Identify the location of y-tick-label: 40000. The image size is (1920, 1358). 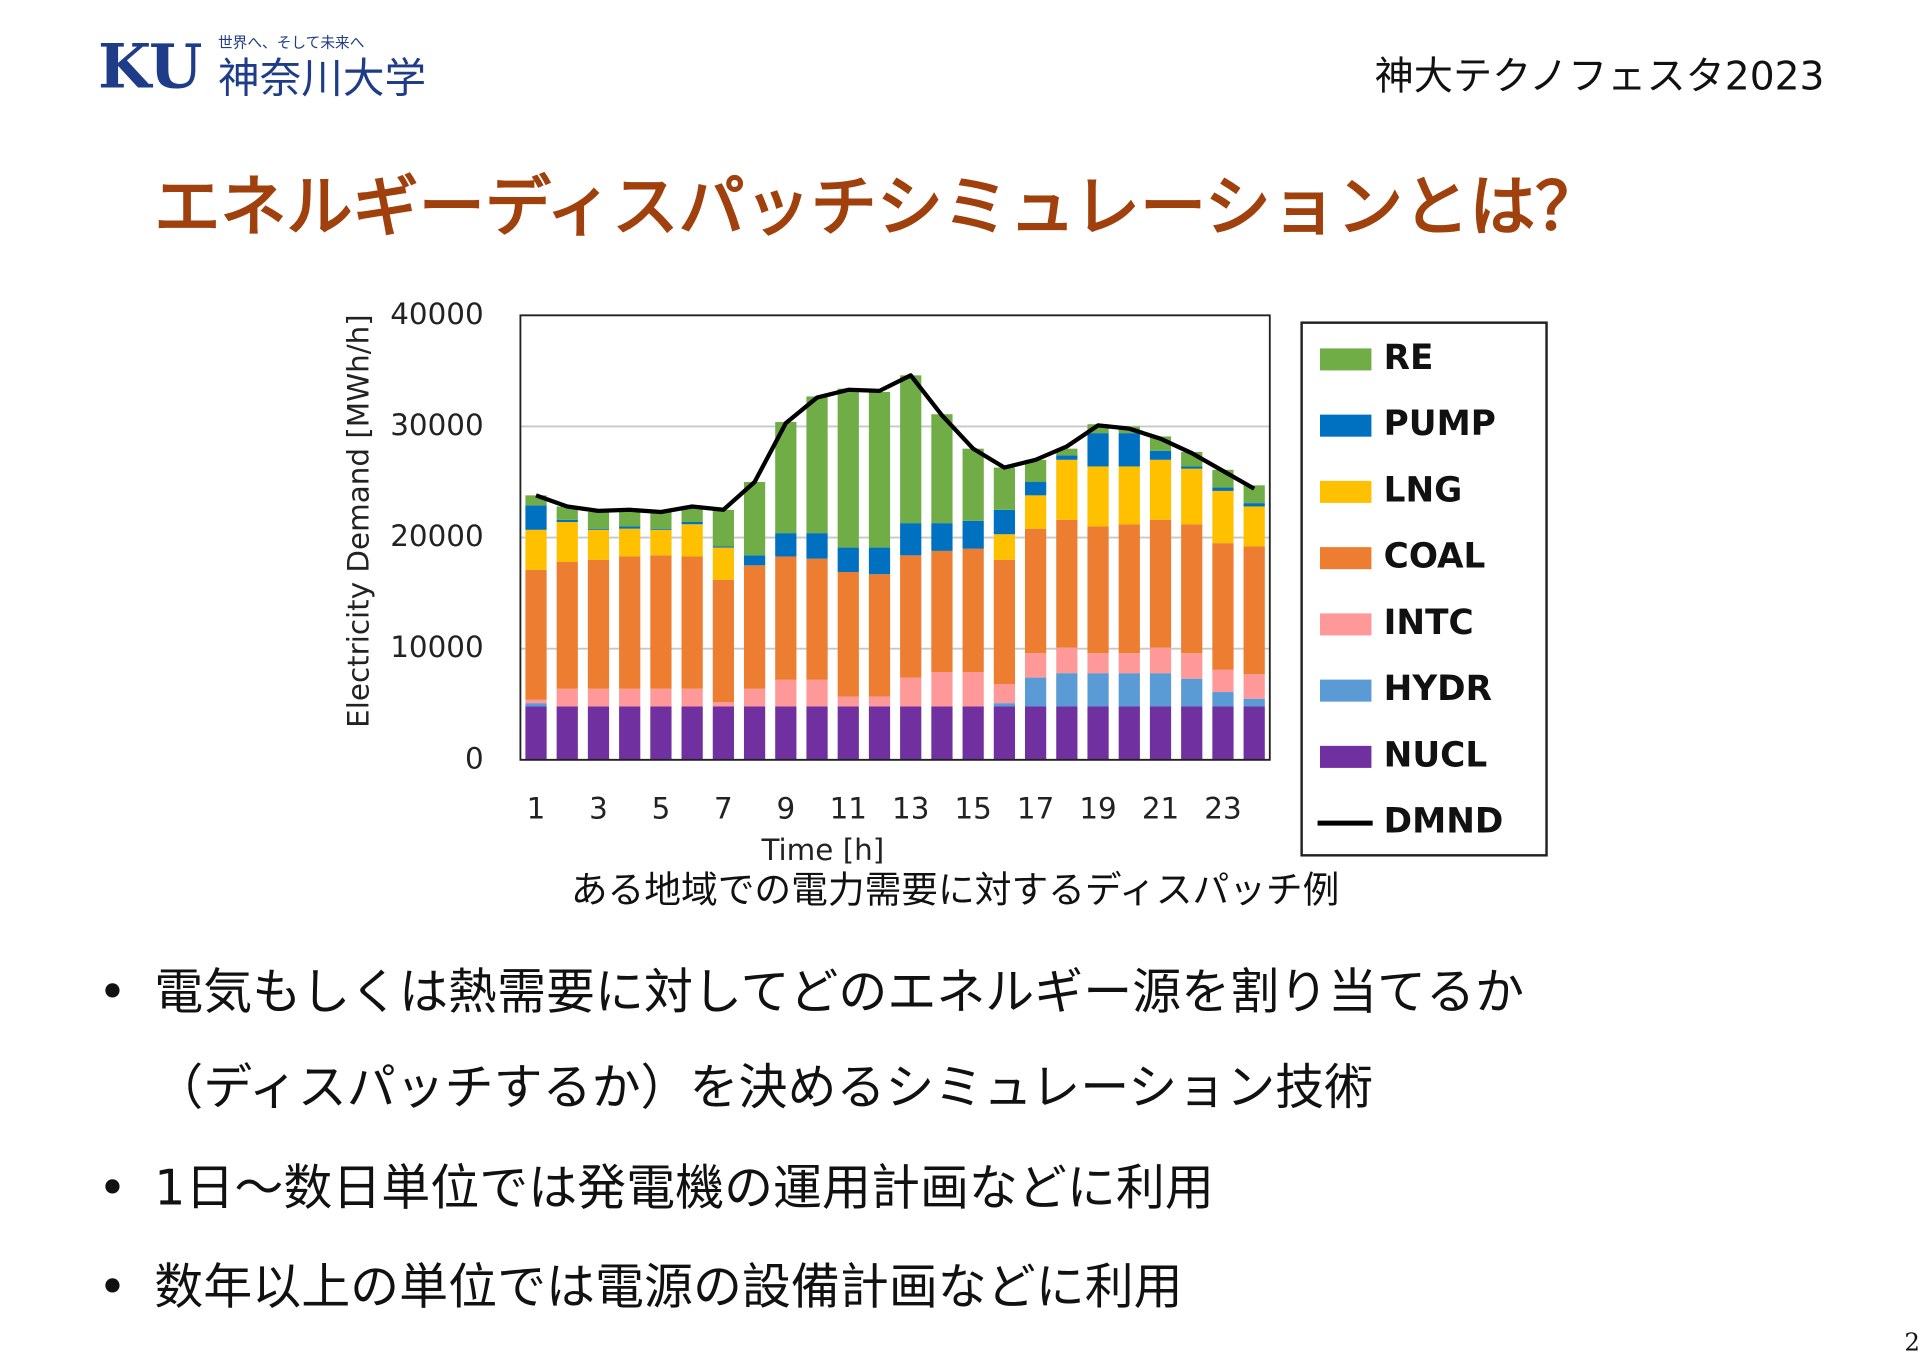
(436, 314).